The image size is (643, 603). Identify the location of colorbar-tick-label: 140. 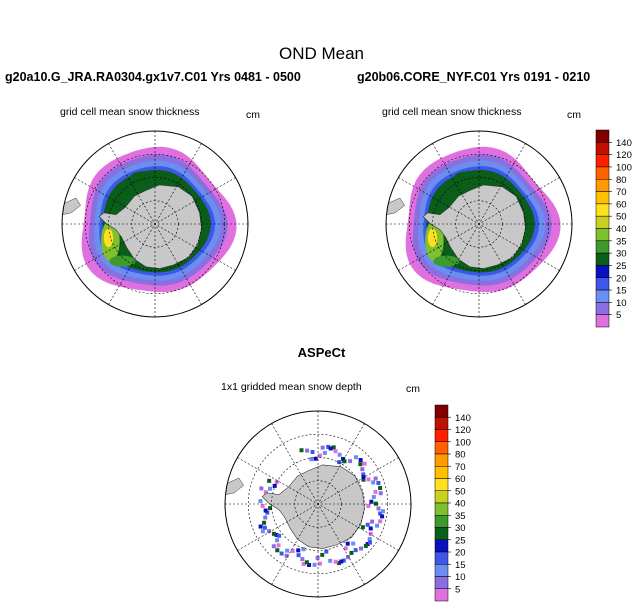
(463, 418).